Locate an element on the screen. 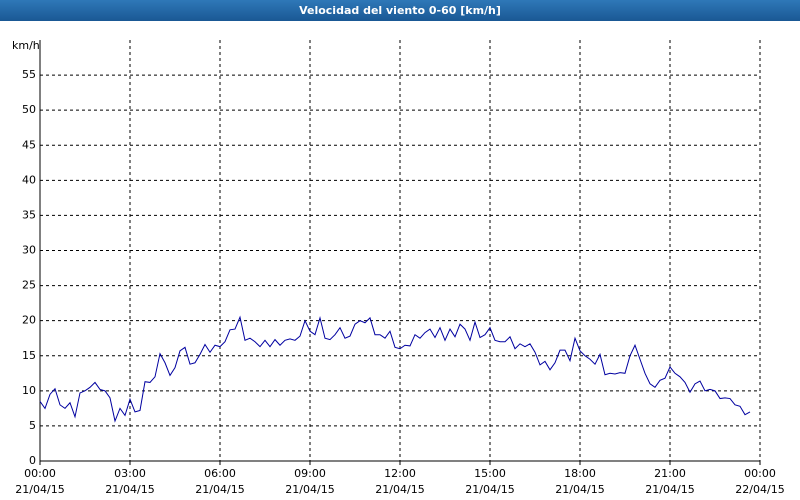  x-tick-label: 00:00 21/04/15 is located at coordinates (39, 481).